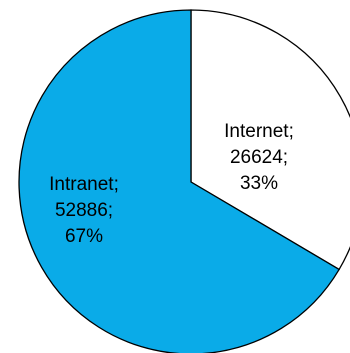 The image size is (350, 353). What do you see at coordinates (84, 236) in the screenshot?
I see `slice-label-line: 67%` at bounding box center [84, 236].